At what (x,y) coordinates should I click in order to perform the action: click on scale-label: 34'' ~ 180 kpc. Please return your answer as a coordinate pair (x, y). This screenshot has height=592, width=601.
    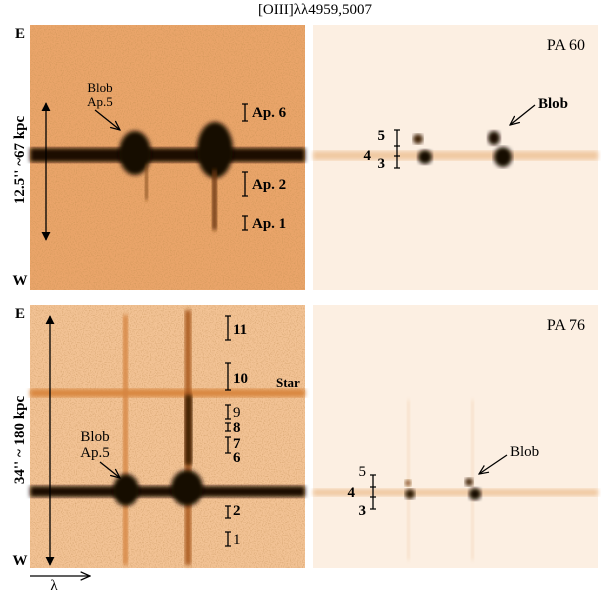
    Looking at the image, I should click on (20, 440).